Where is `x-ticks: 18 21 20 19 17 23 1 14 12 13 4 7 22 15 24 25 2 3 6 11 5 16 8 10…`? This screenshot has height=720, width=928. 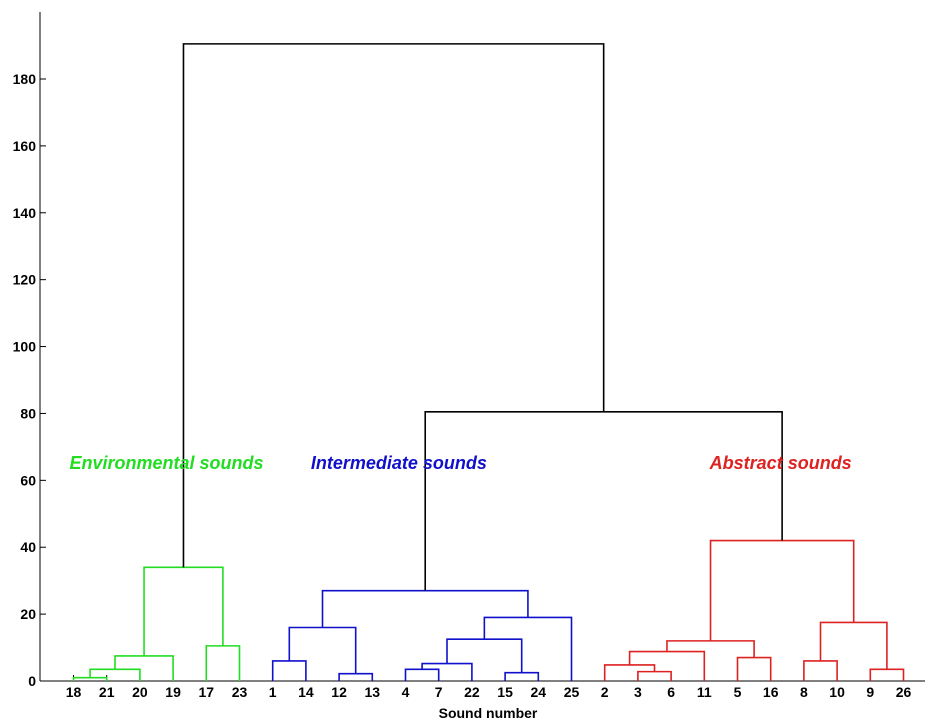
x-ticks: 18 21 20 19 17 23 1 14 12 13 4 7 22 15 24 25 2 3 6 11 5 16 8 10… is located at coordinates (489, 687).